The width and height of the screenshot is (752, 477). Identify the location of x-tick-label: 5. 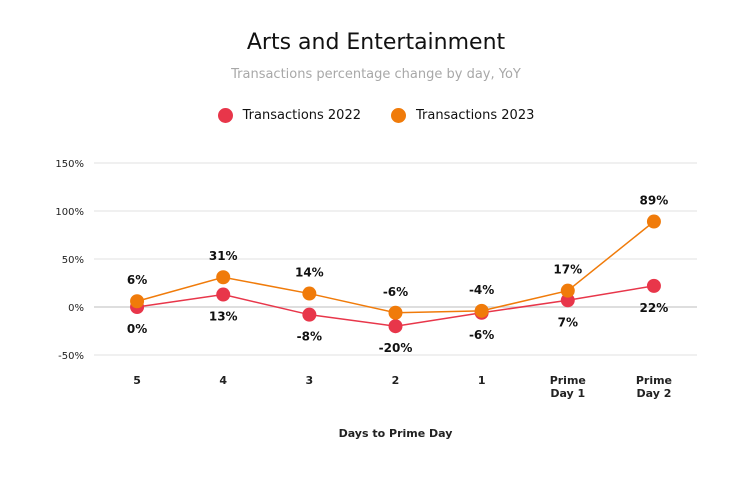
(137, 380).